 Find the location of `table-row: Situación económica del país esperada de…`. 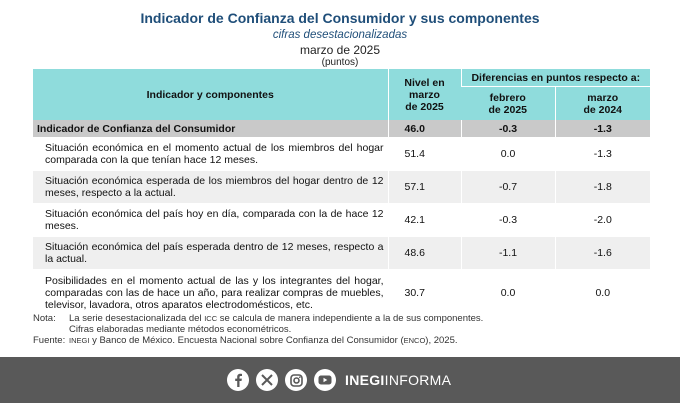

table-row: Situación económica del país esperada de… is located at coordinates (342, 253).